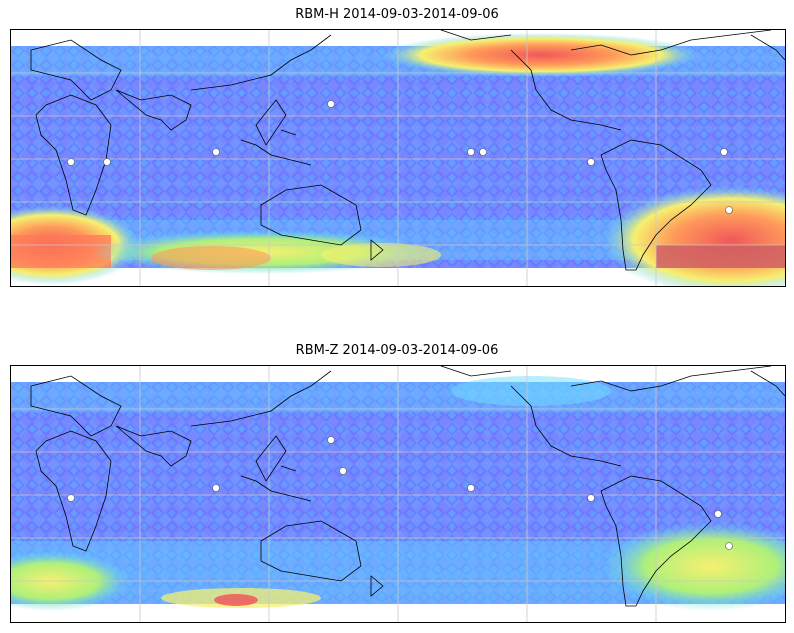 The image size is (794, 633). I want to click on panel-title-top: RBM-H 2014-09-03-2014-09-06, so click(397, 14).